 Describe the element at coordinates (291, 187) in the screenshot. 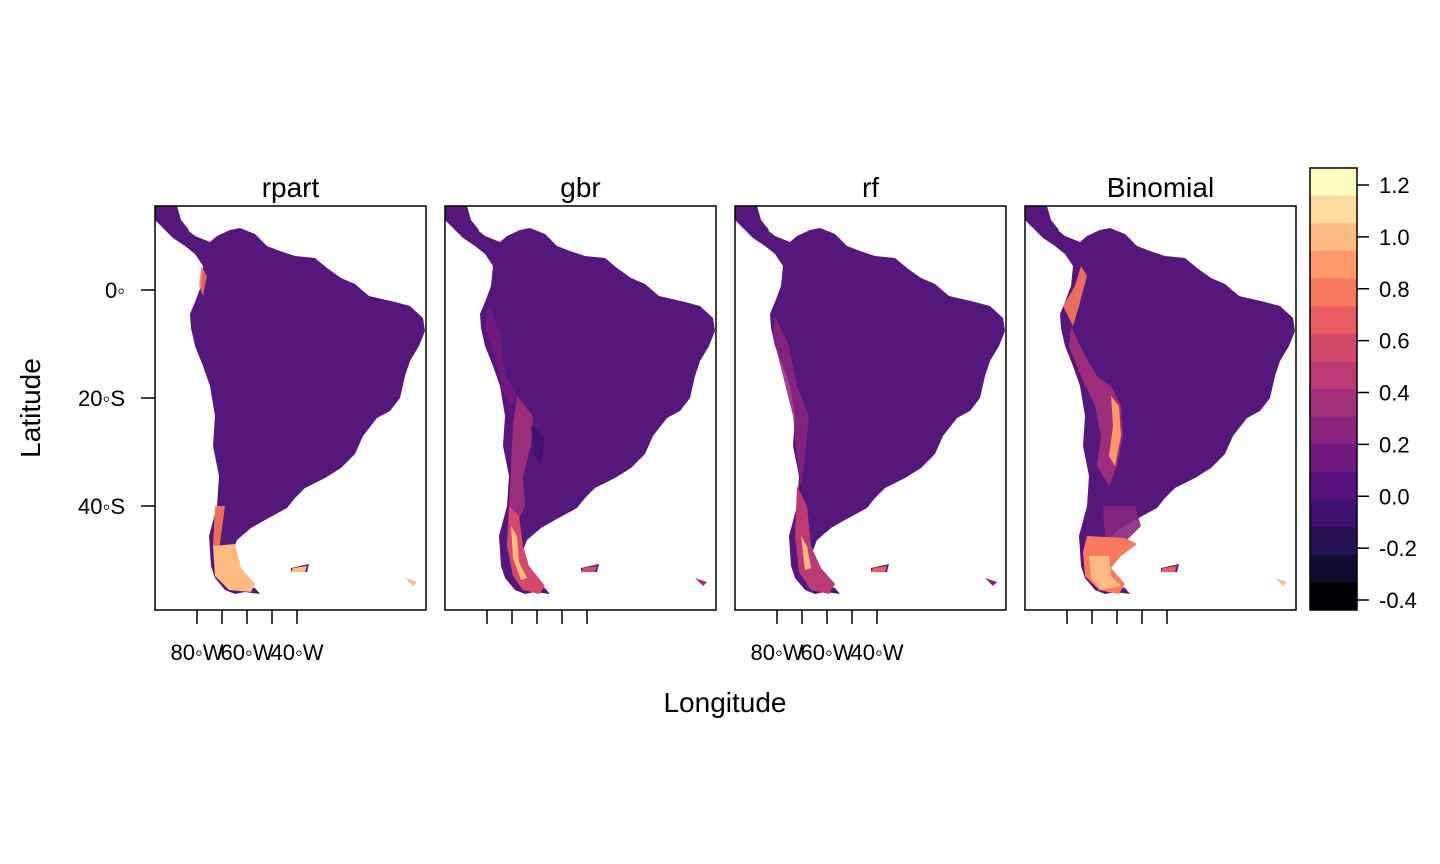

I see `panel-title: rpart` at that location.